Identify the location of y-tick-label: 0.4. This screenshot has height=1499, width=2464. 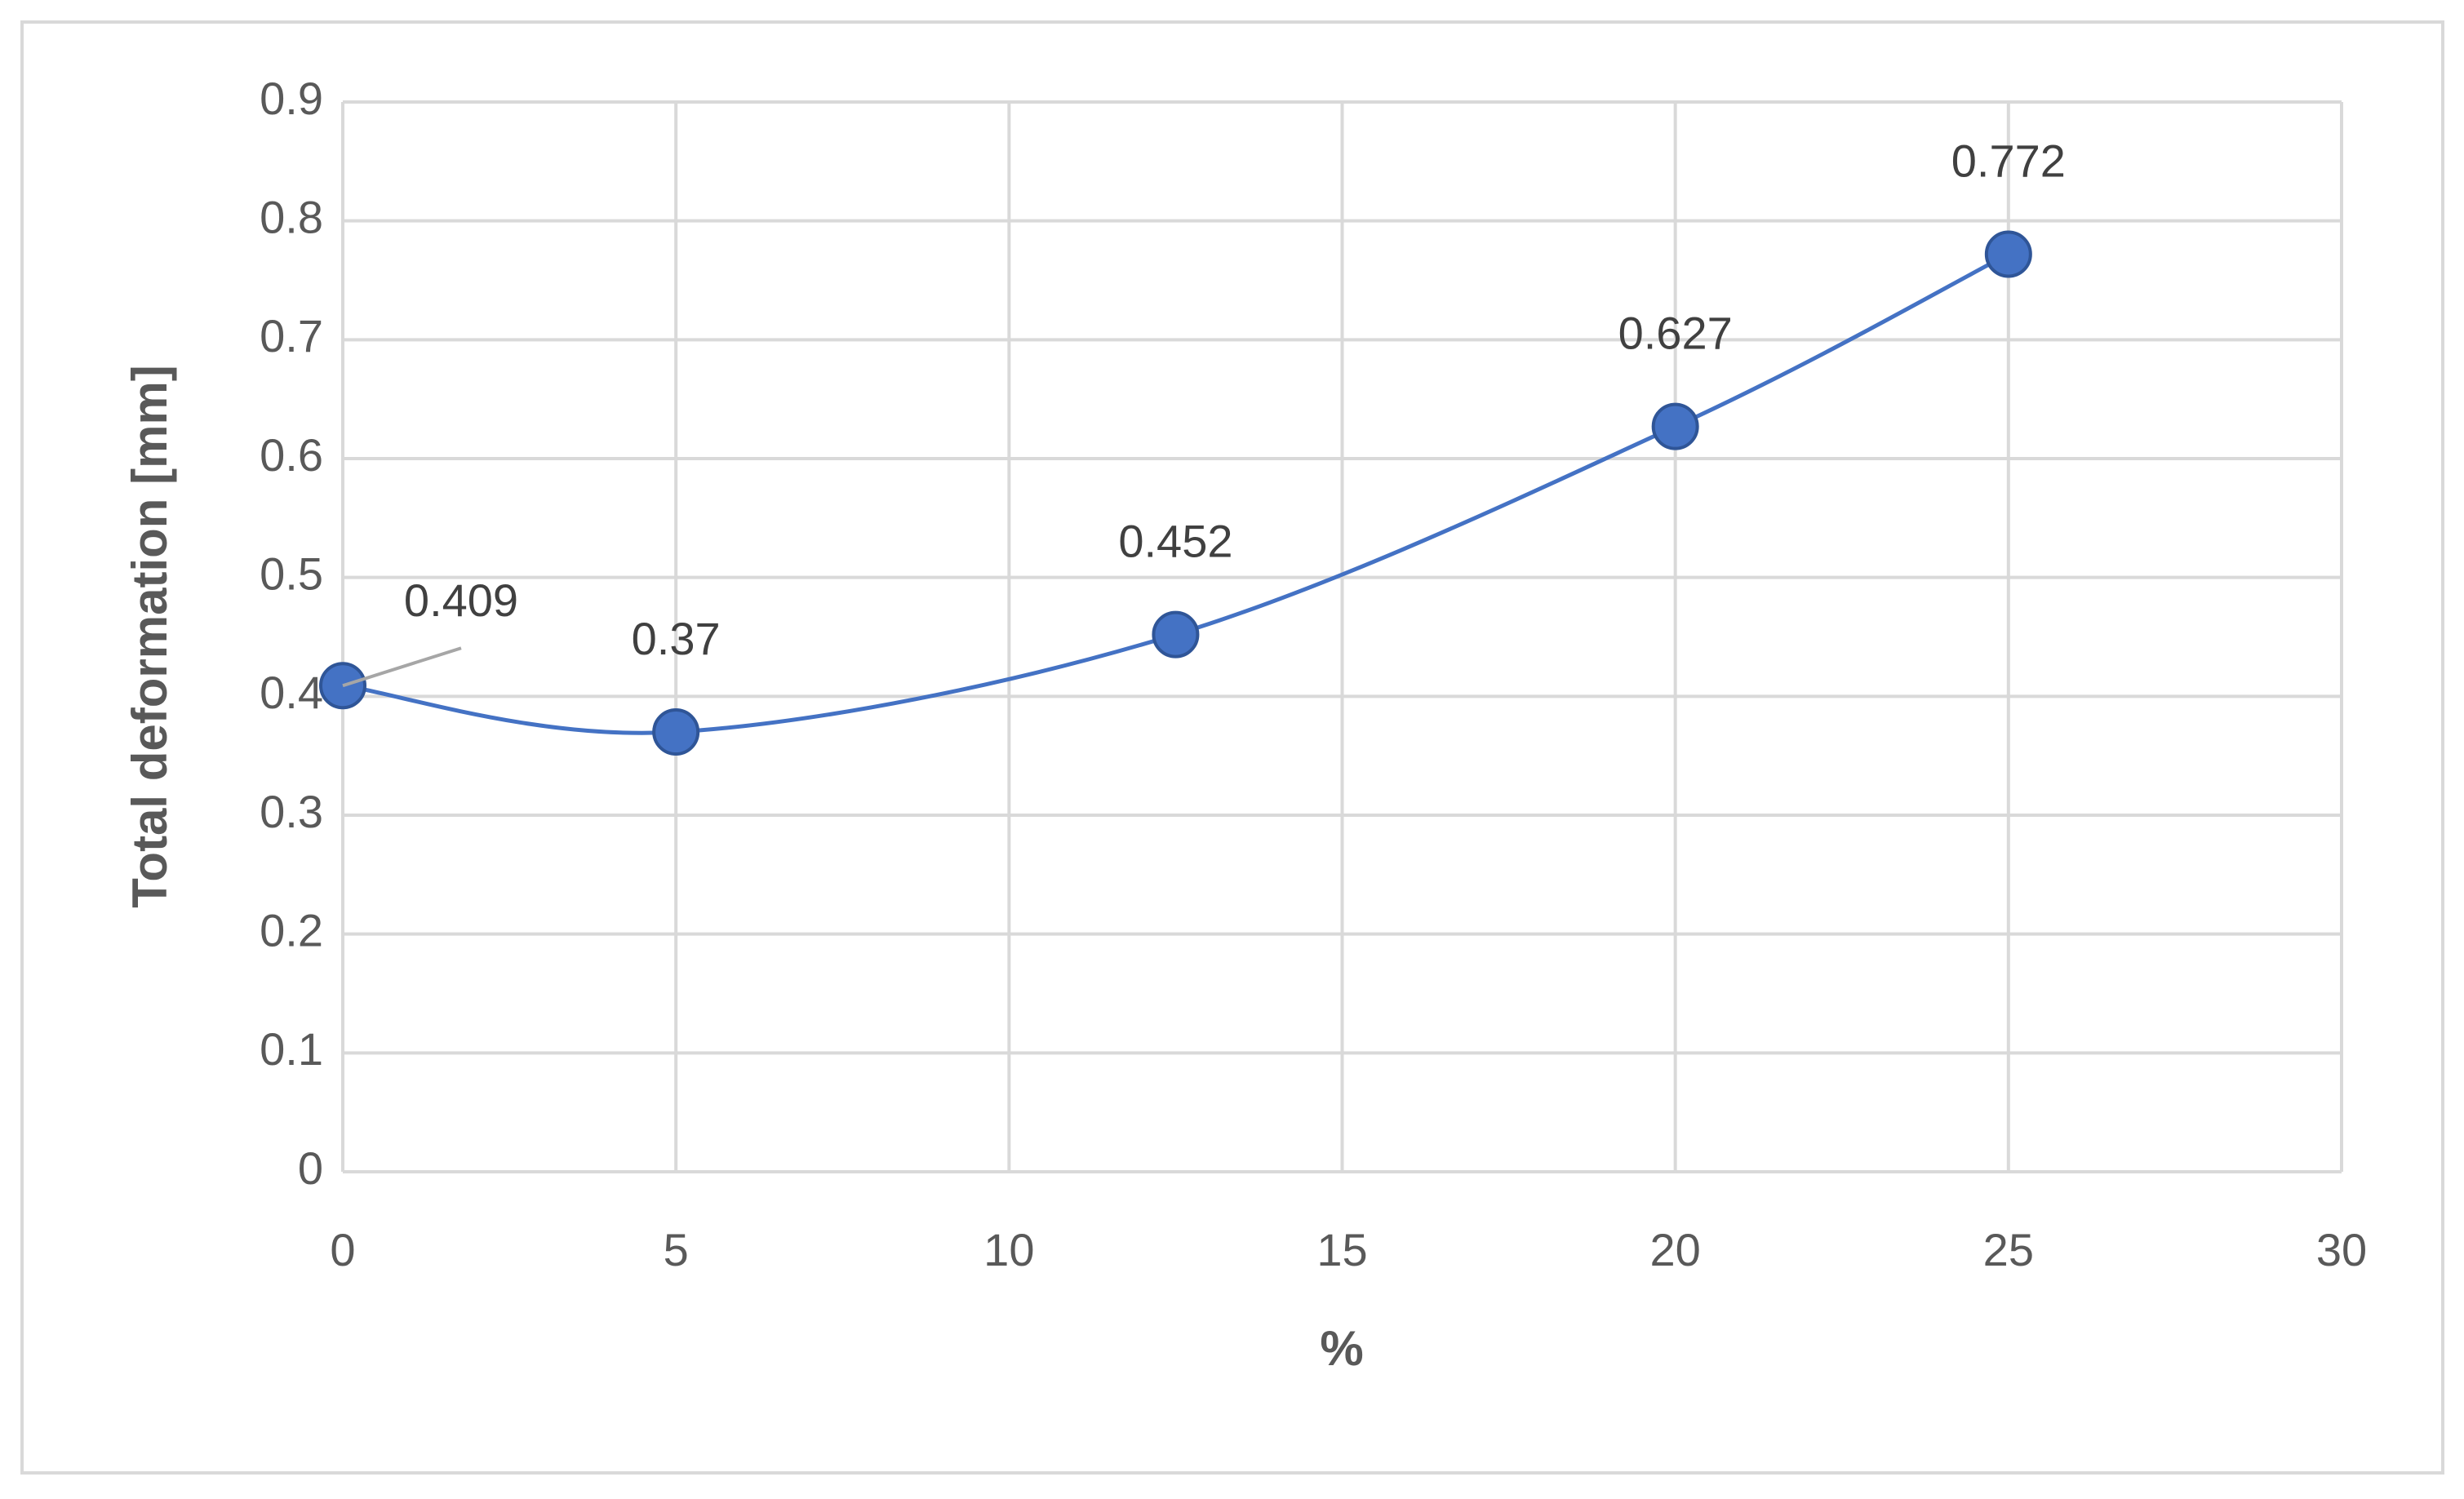
(292, 693).